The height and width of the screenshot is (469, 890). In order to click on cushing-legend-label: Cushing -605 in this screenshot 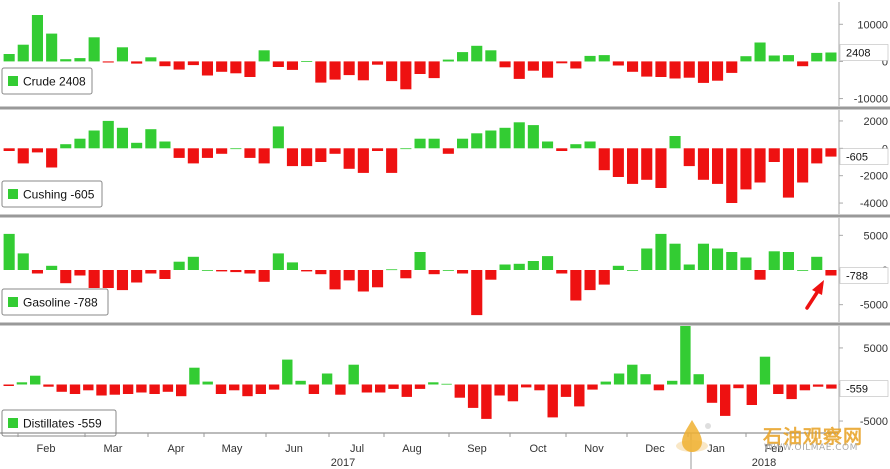, I will do `click(59, 195)`.